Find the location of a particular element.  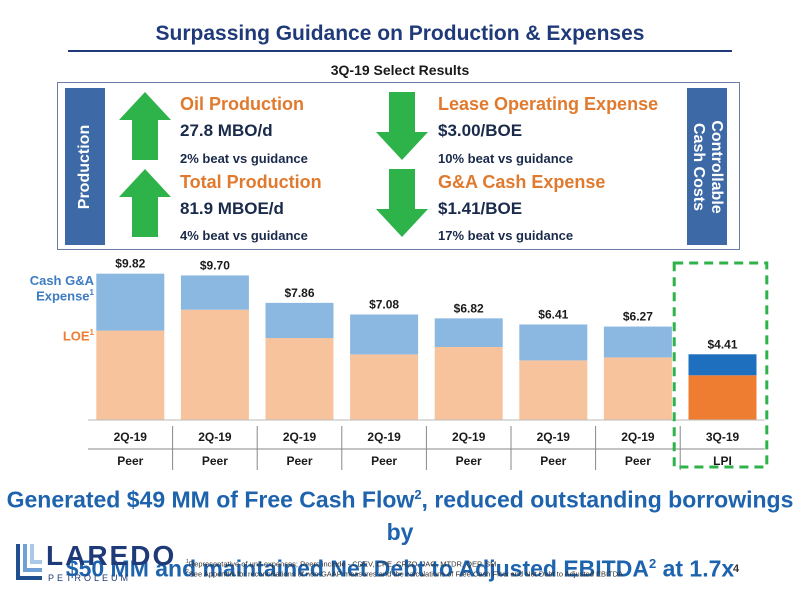

logo-name: LAREDO is located at coordinates (111, 555).